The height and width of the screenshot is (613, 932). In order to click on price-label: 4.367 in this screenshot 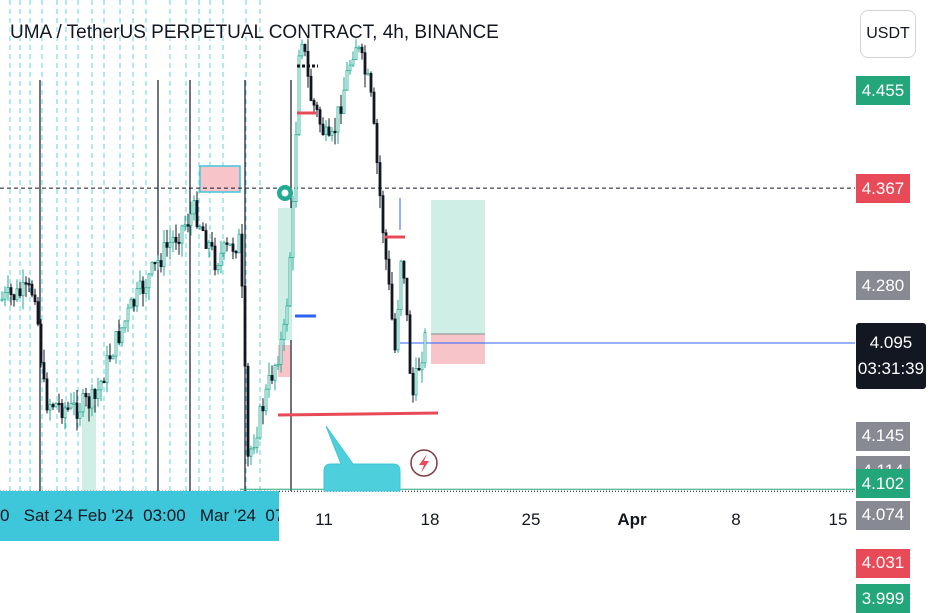, I will do `click(883, 189)`.